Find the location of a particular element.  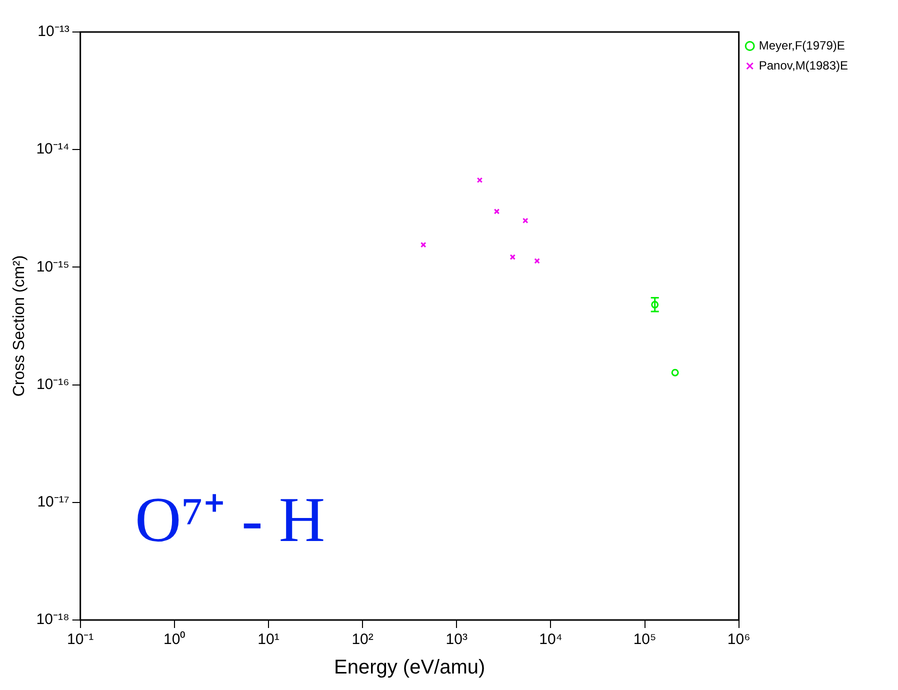

x-tick-label: 10⁴ is located at coordinates (550, 639).